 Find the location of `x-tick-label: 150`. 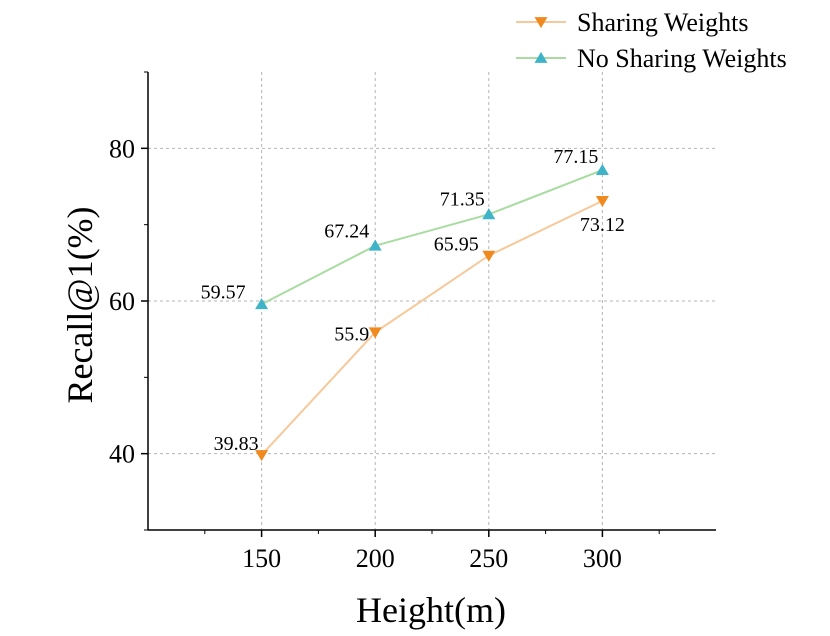

x-tick-label: 150 is located at coordinates (261, 558).